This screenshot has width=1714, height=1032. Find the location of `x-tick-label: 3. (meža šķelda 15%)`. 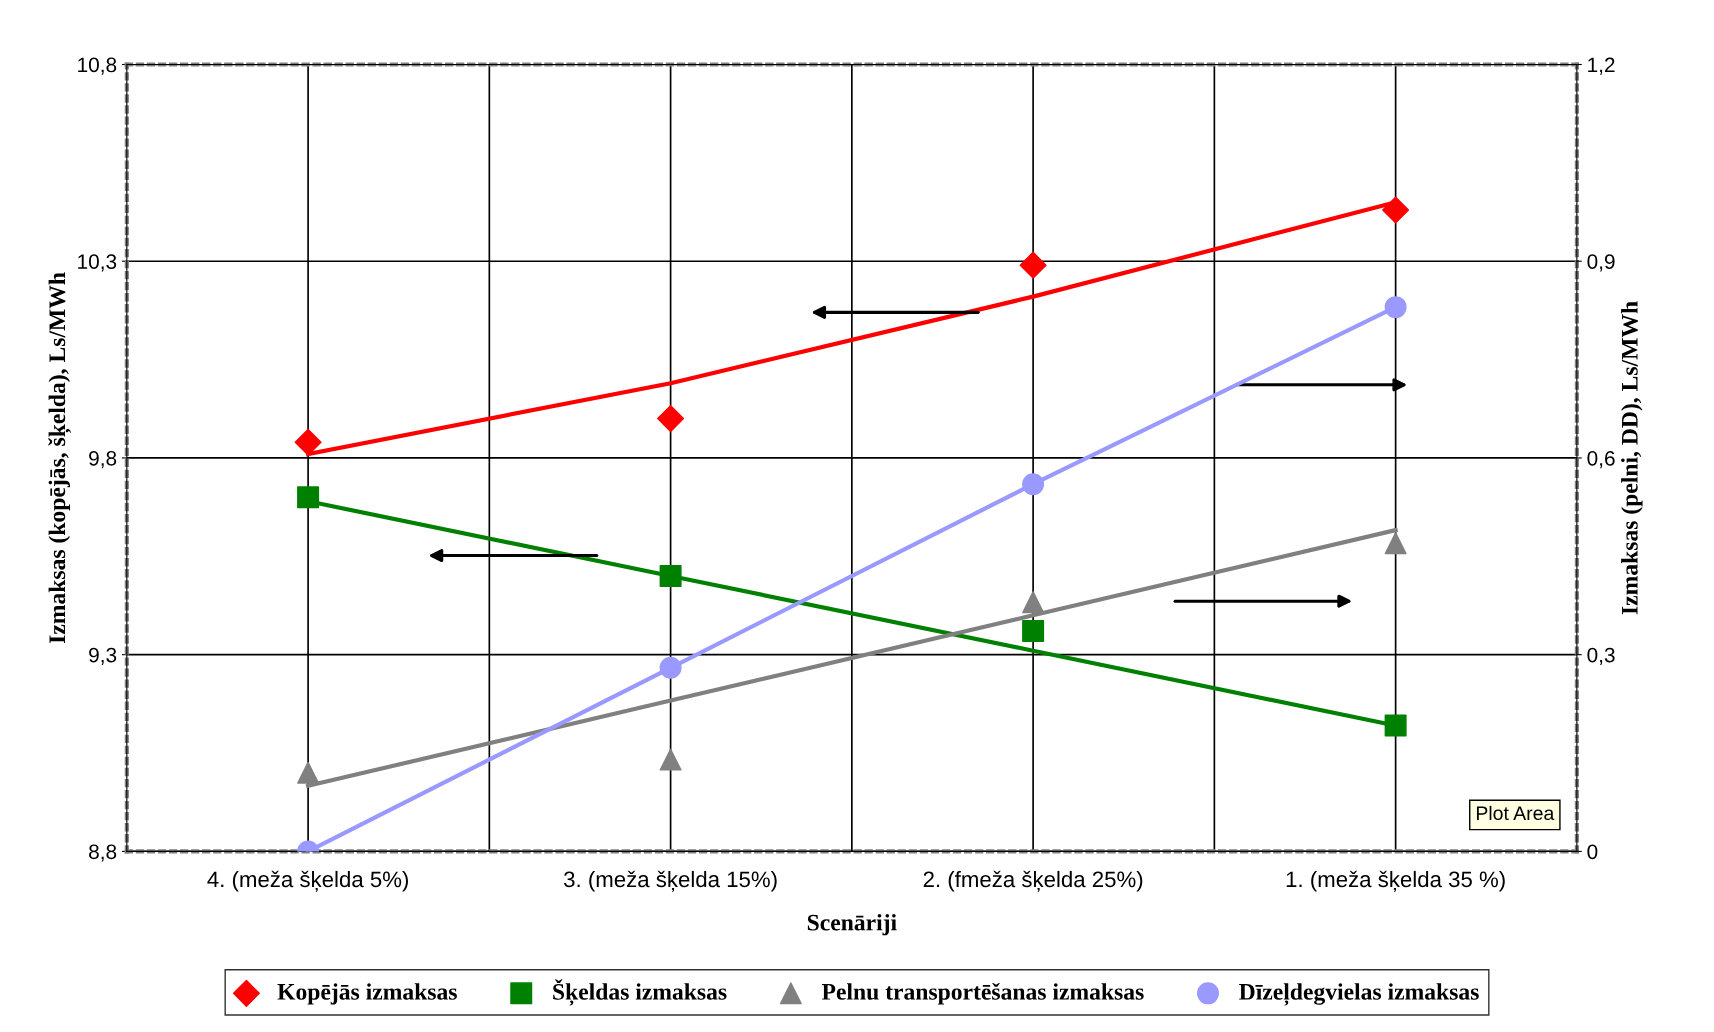

x-tick-label: 3. (meža šķelda 15%) is located at coordinates (670, 881).